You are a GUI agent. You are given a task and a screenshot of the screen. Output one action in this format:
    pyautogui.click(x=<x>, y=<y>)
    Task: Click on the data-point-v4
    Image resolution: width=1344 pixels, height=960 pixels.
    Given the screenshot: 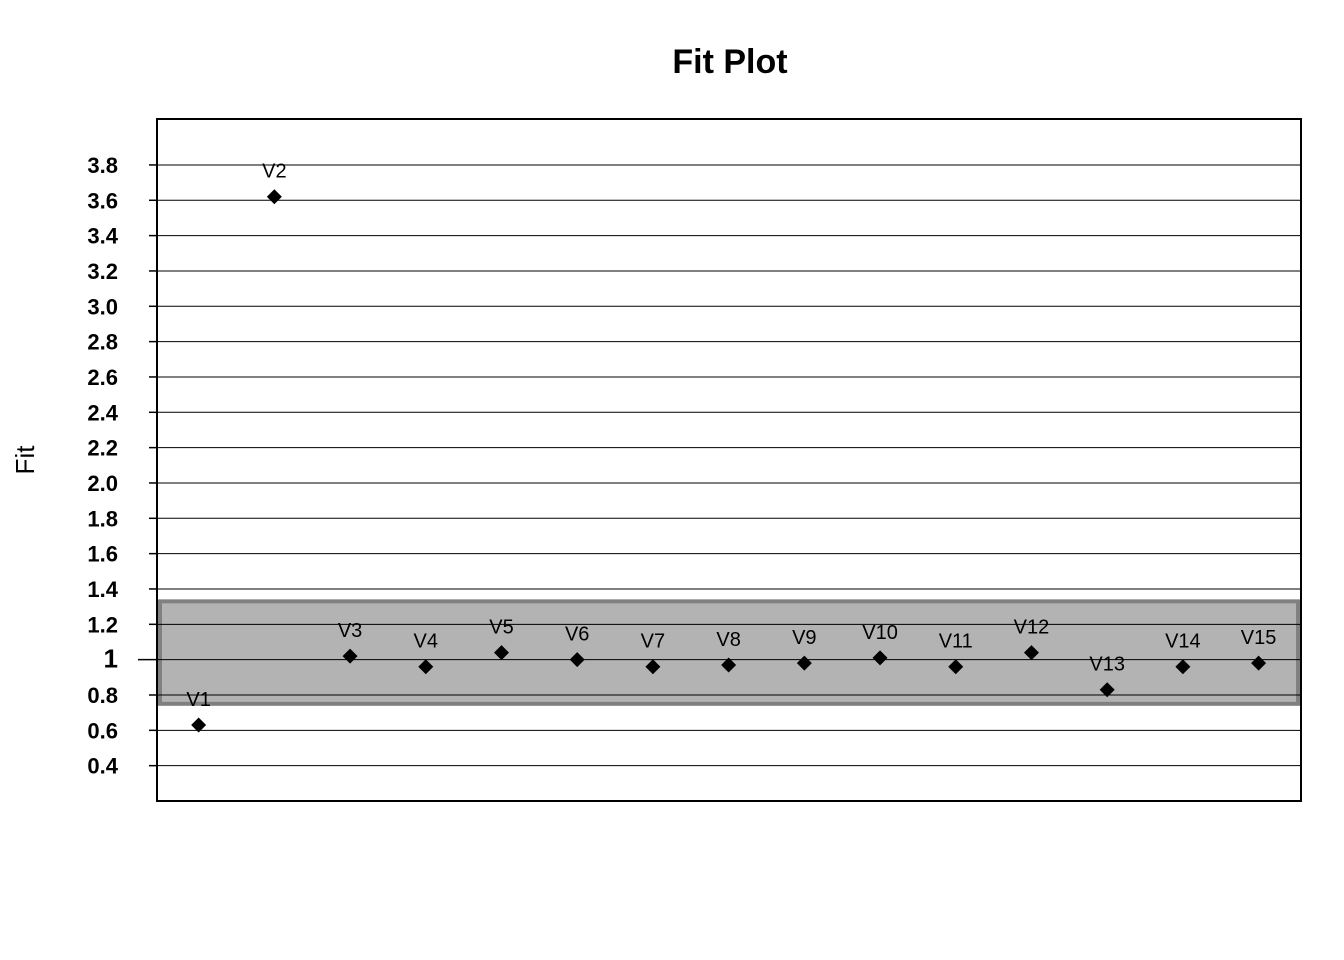 What is the action you would take?
    pyautogui.click(x=426, y=667)
    